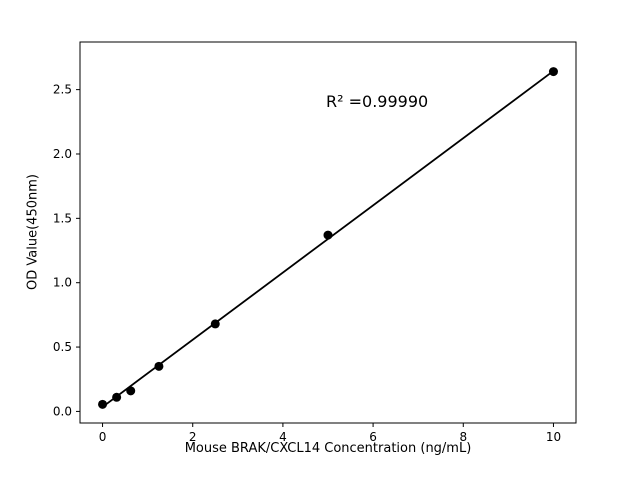 The width and height of the screenshot is (640, 480). I want to click on x-tick-label: 10, so click(553, 437).